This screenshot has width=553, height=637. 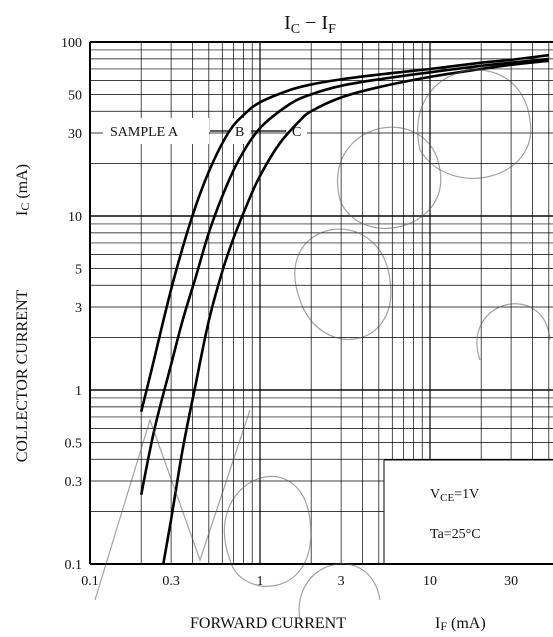 I want to click on y-tick-label: 1, so click(x=78, y=391).